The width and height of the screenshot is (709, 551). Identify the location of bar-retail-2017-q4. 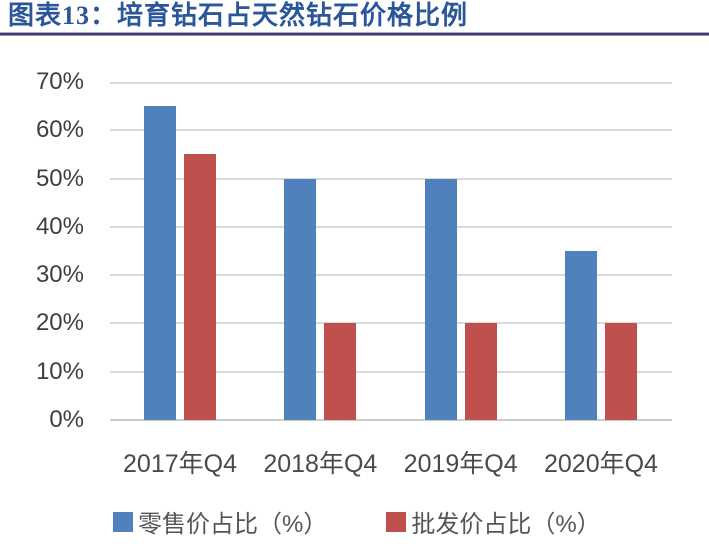
(160, 263).